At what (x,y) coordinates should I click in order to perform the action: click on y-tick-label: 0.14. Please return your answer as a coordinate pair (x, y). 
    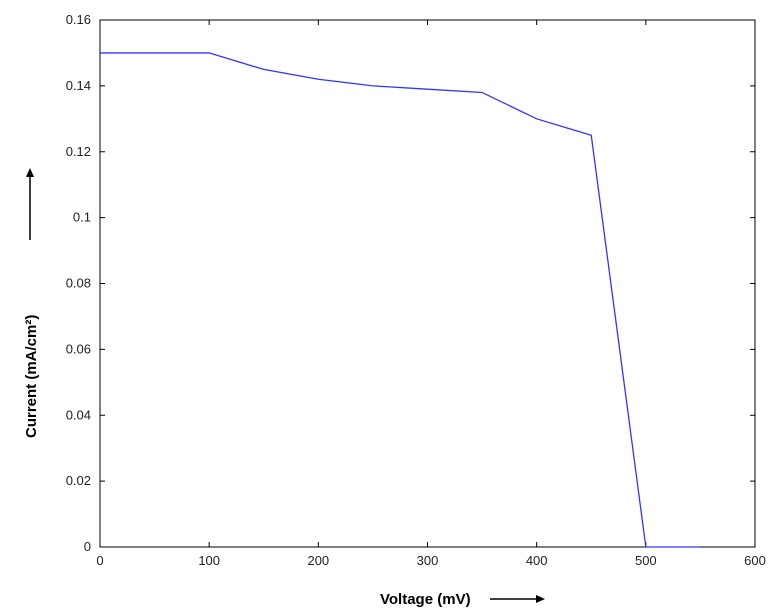
    Looking at the image, I should click on (78, 85).